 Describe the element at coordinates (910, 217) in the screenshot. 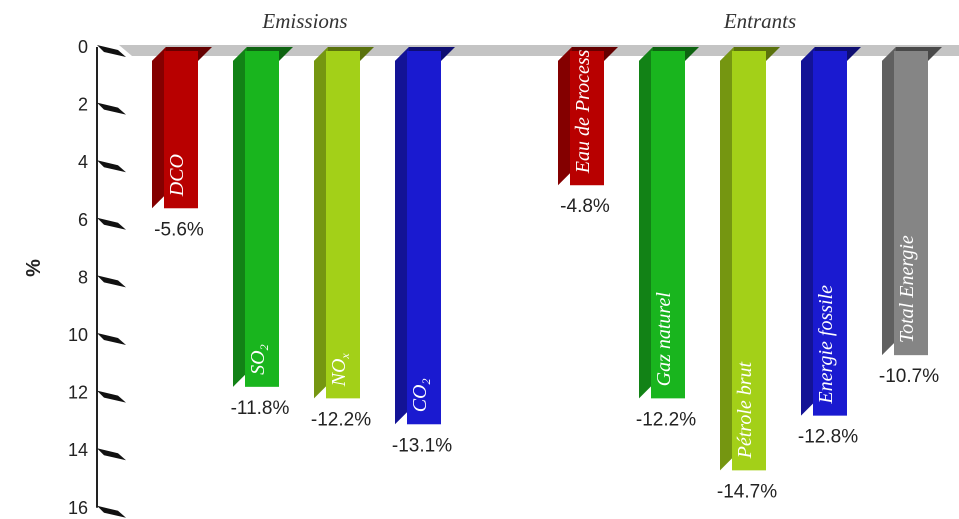

I see `bar: Total Energie -10.7%` at that location.